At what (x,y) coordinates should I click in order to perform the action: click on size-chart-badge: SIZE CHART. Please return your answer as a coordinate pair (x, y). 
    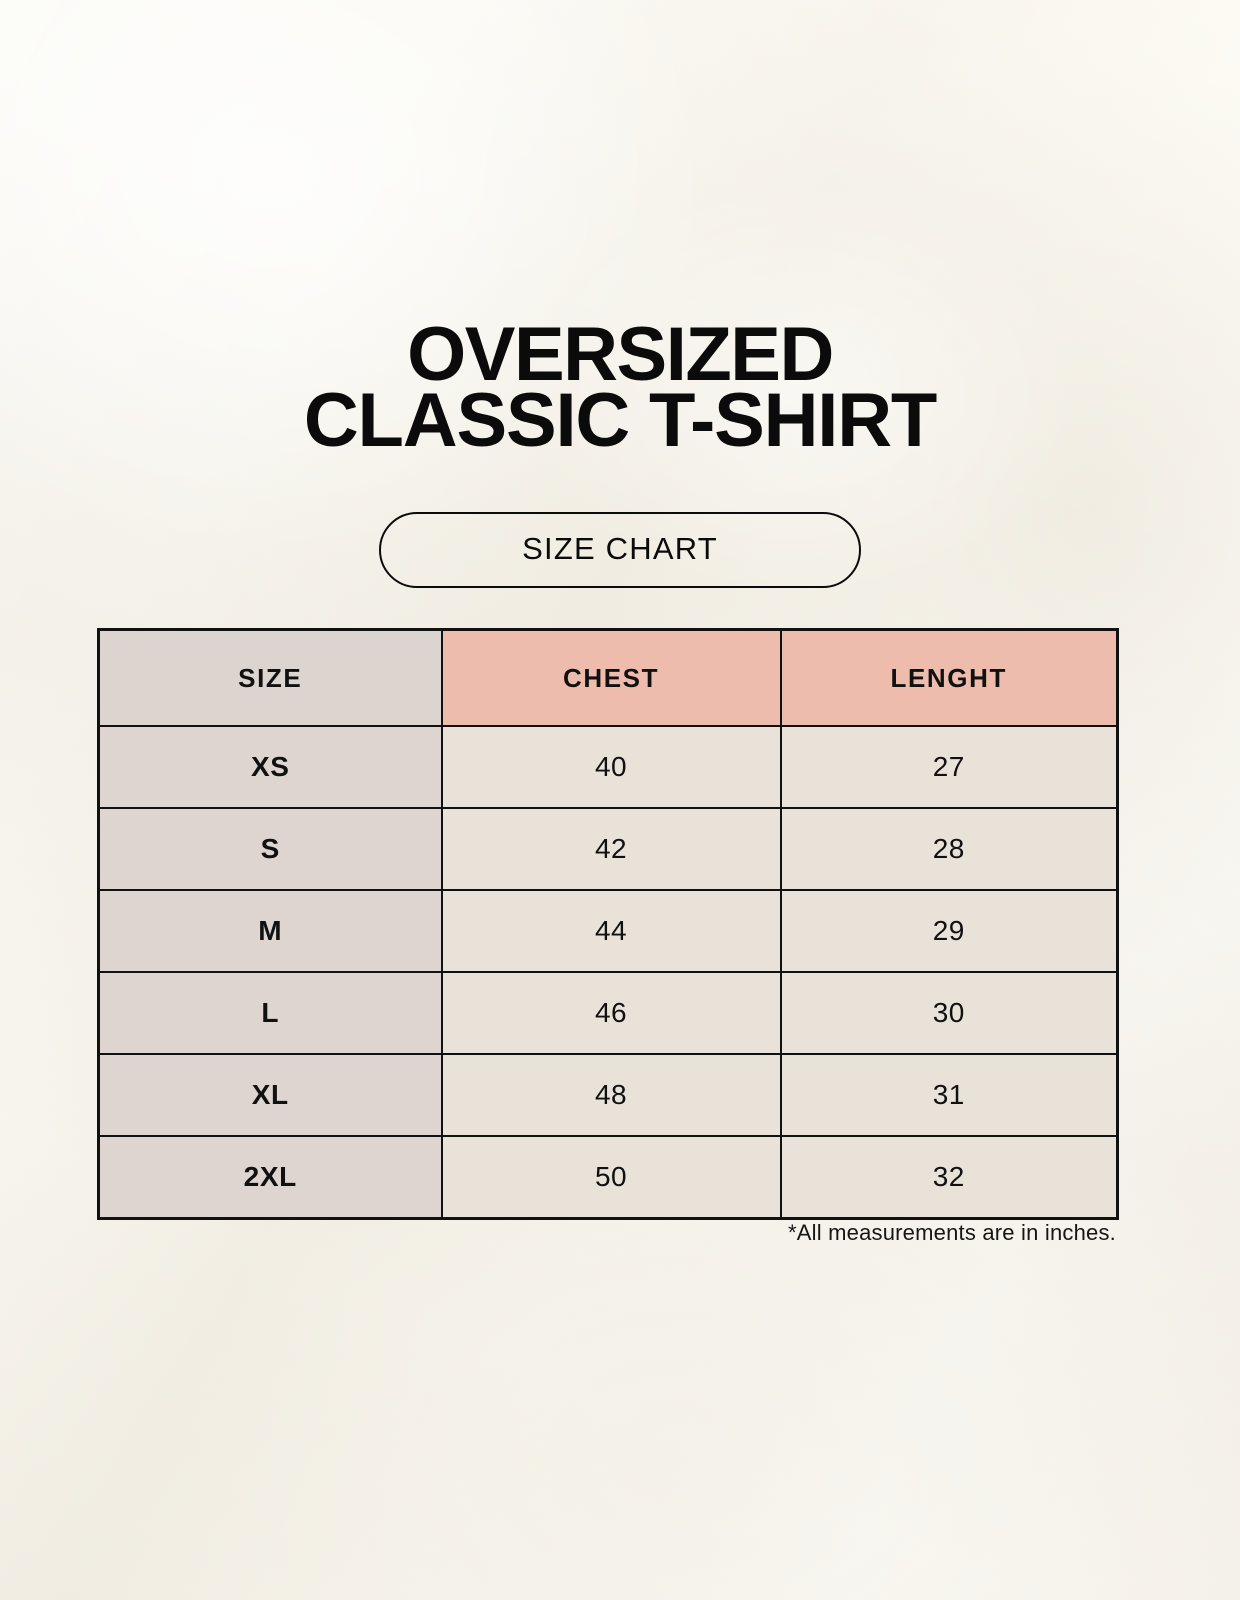
    Looking at the image, I should click on (620, 550).